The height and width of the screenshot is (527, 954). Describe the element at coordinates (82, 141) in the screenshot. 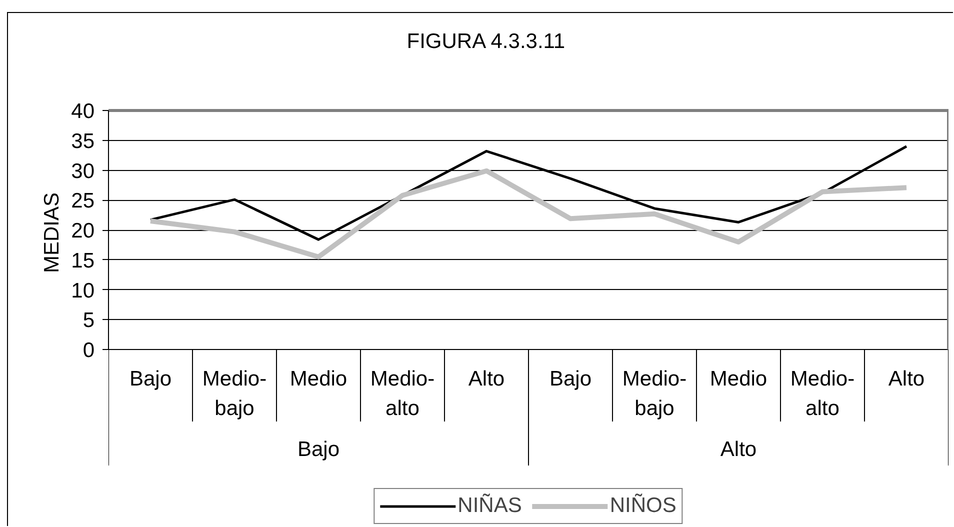

I see `y-tick-label: 35` at that location.